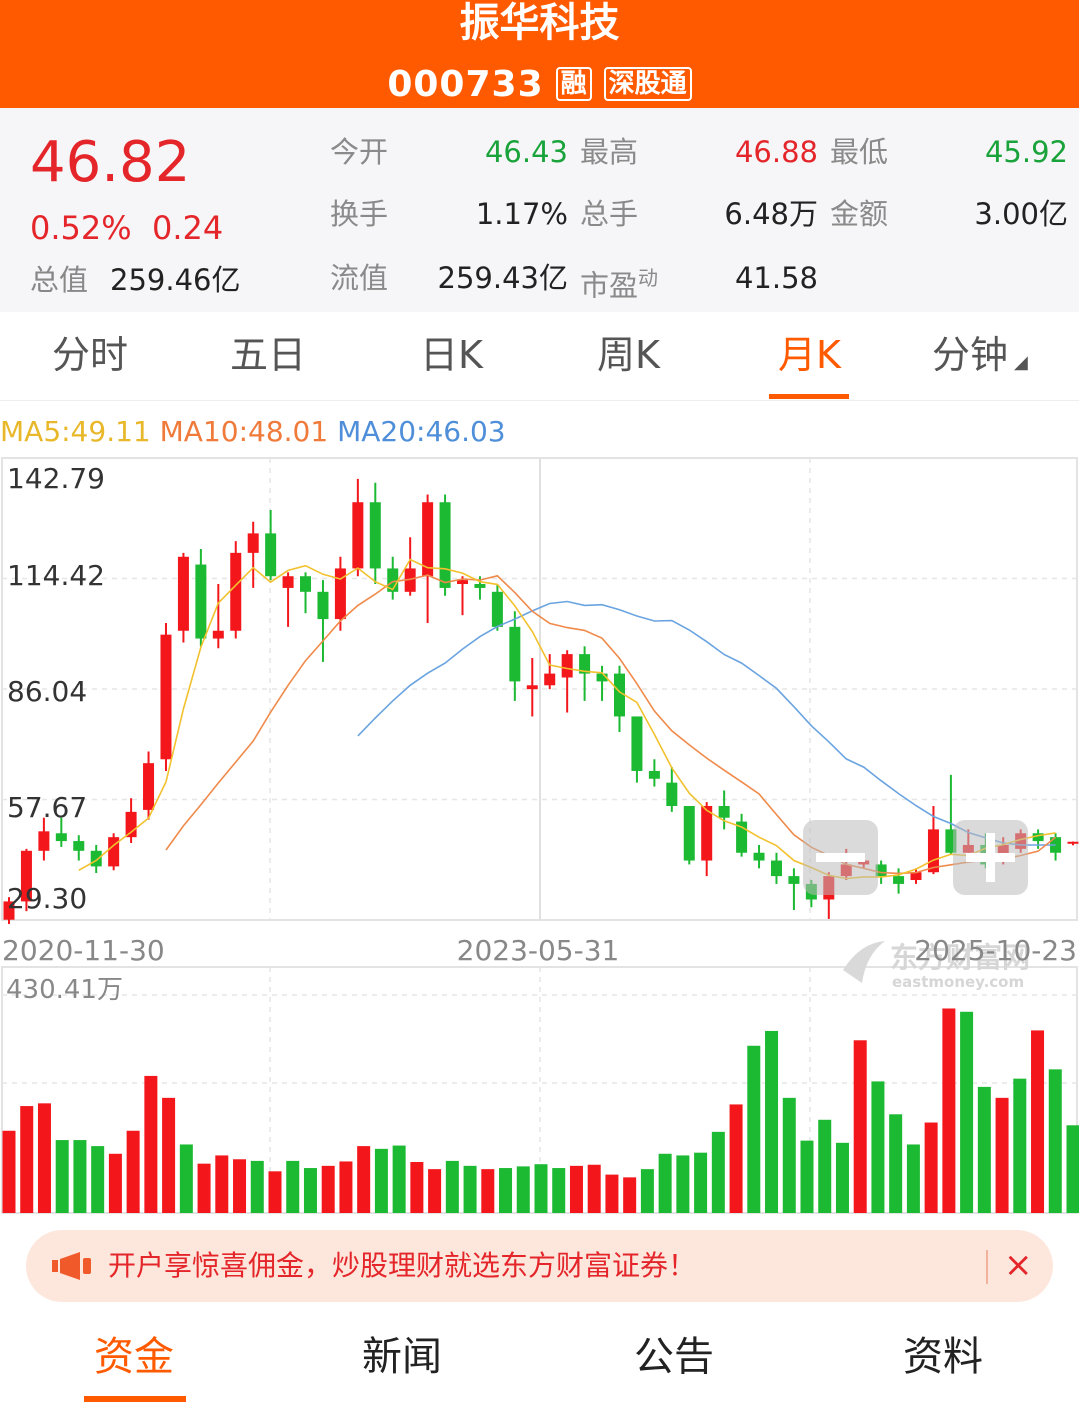 The width and height of the screenshot is (1079, 1418). Describe the element at coordinates (943, 1357) in the screenshot. I see `tab-profile: 资料` at that location.